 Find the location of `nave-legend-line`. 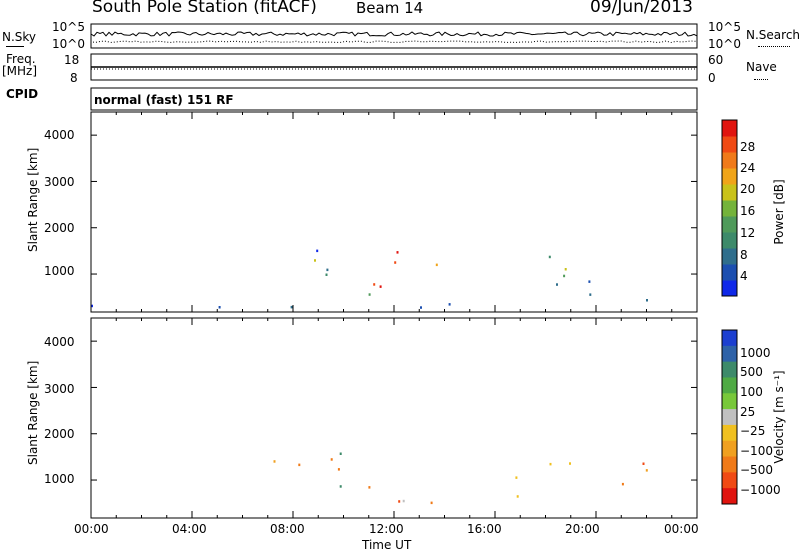

nave-legend-line is located at coordinates (761, 79).